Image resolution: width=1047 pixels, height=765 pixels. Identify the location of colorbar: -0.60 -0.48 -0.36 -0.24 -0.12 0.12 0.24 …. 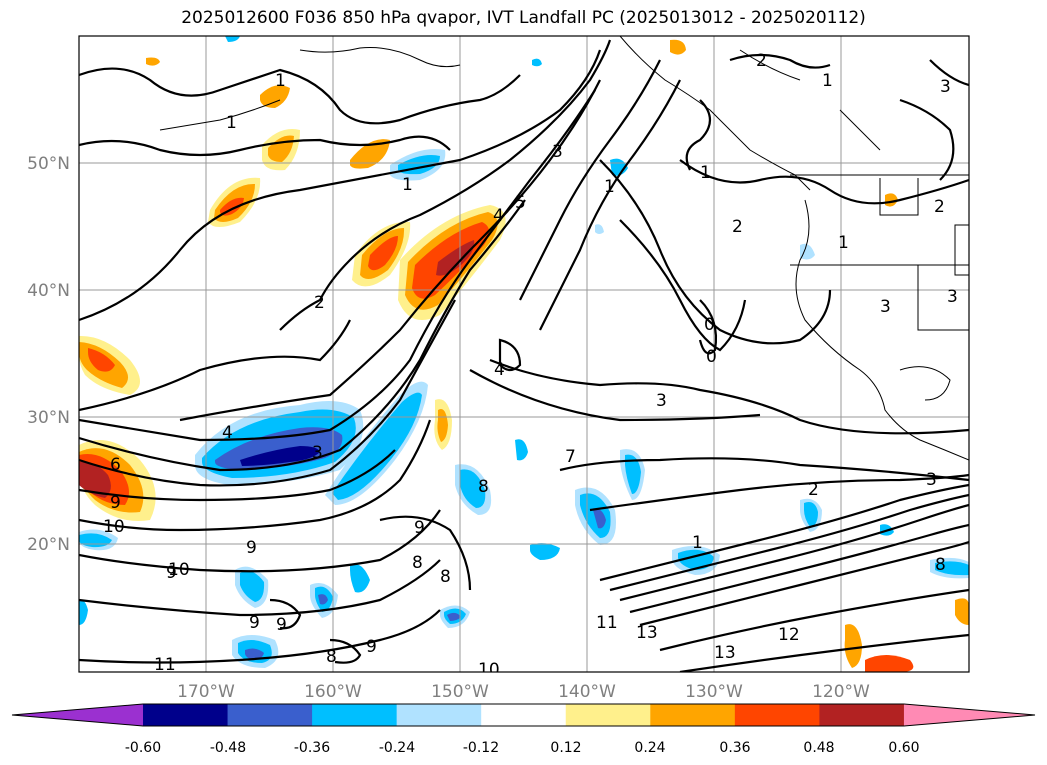
(523, 729).